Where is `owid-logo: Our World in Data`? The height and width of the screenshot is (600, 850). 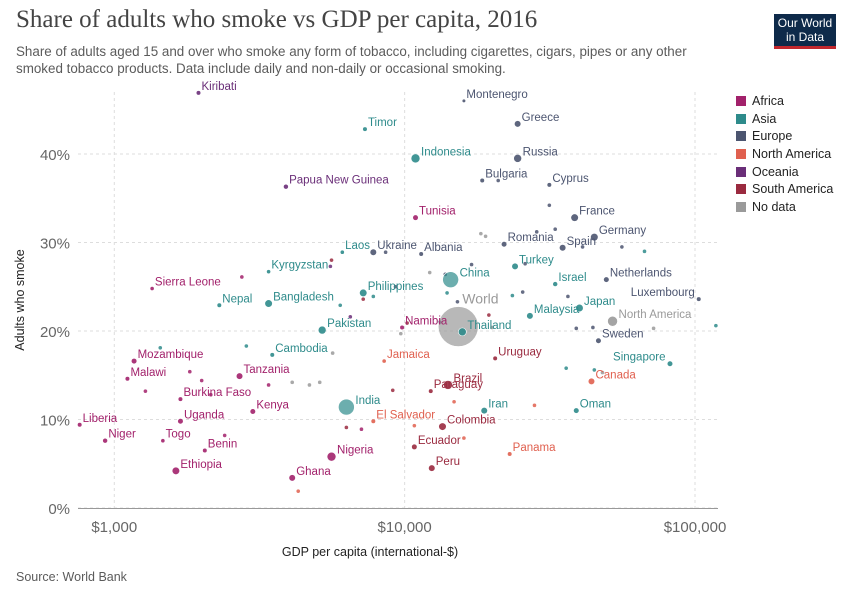
owid-logo: Our World in Data is located at coordinates (805, 31).